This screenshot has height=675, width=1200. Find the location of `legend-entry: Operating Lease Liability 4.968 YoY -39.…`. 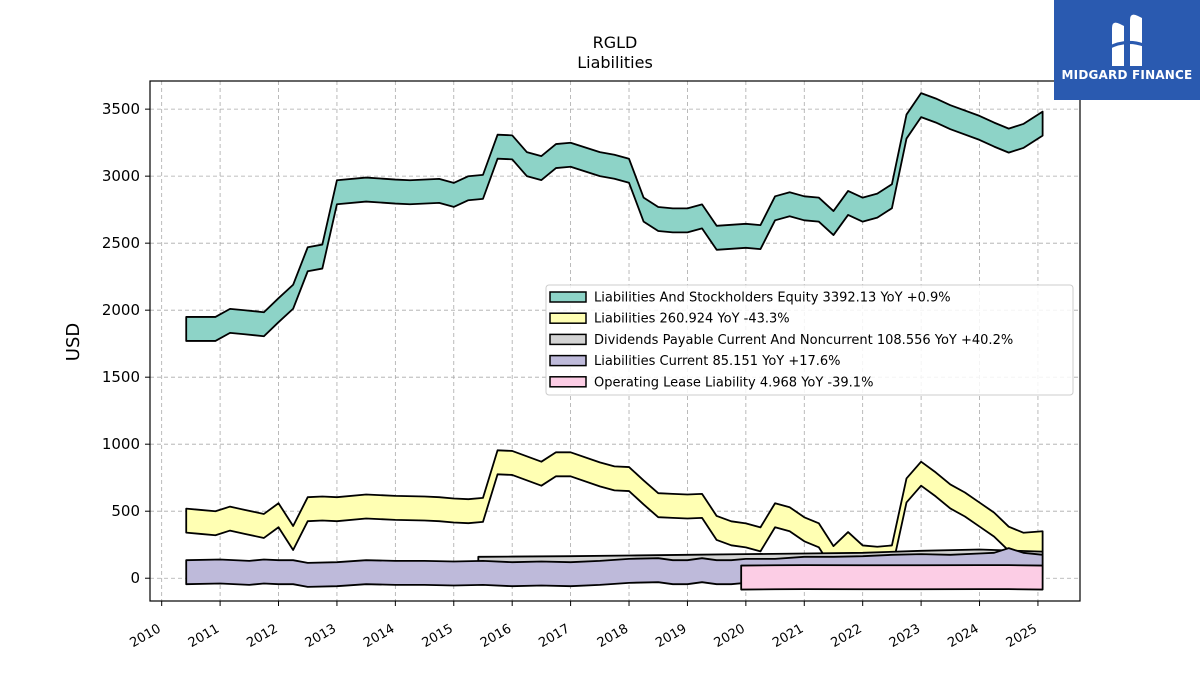

legend-entry: Operating Lease Liability 4.968 YoY -39.… is located at coordinates (733, 382).